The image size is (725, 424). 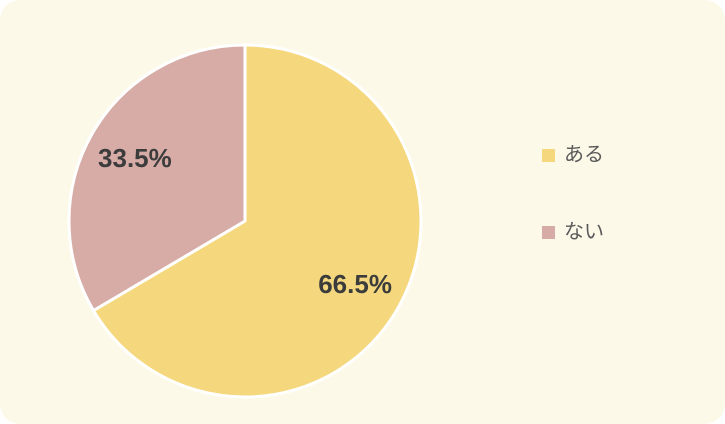 What do you see at coordinates (584, 155) in the screenshot?
I see `legend-label-aru: ある` at bounding box center [584, 155].